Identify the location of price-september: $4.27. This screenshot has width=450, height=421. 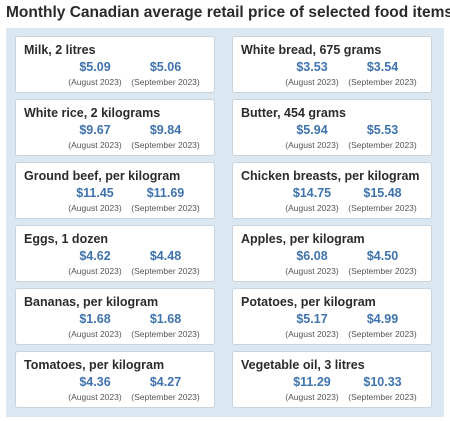
(165, 382).